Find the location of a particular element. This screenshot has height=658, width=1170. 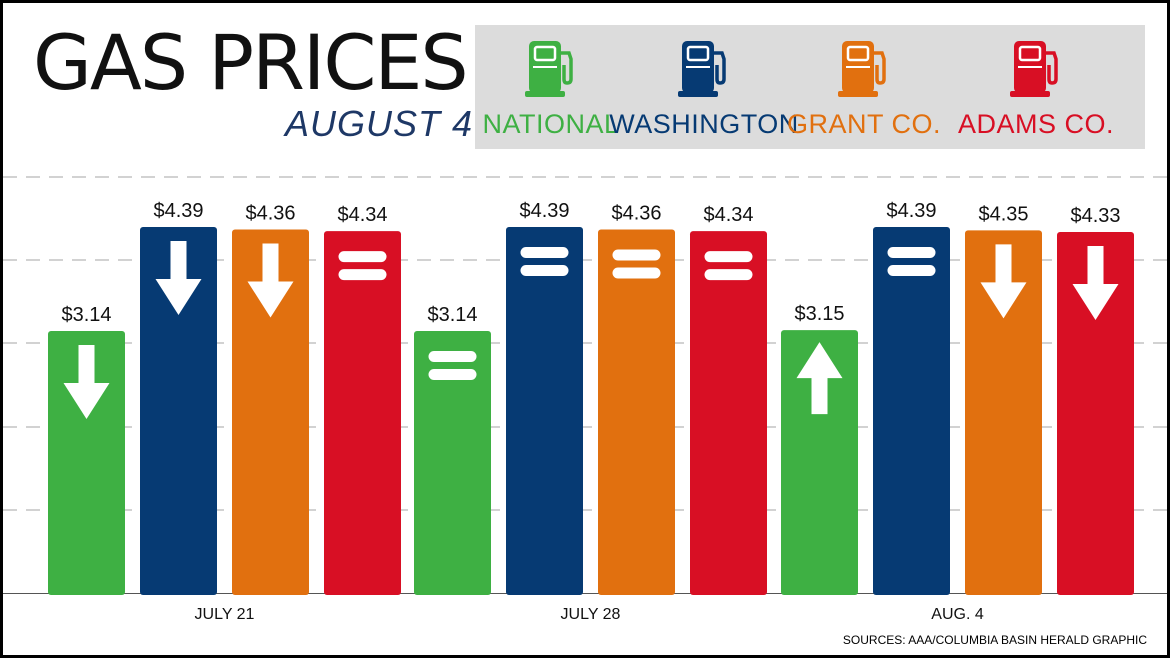

legend-item: GRANT CO. is located at coordinates (864, 87).